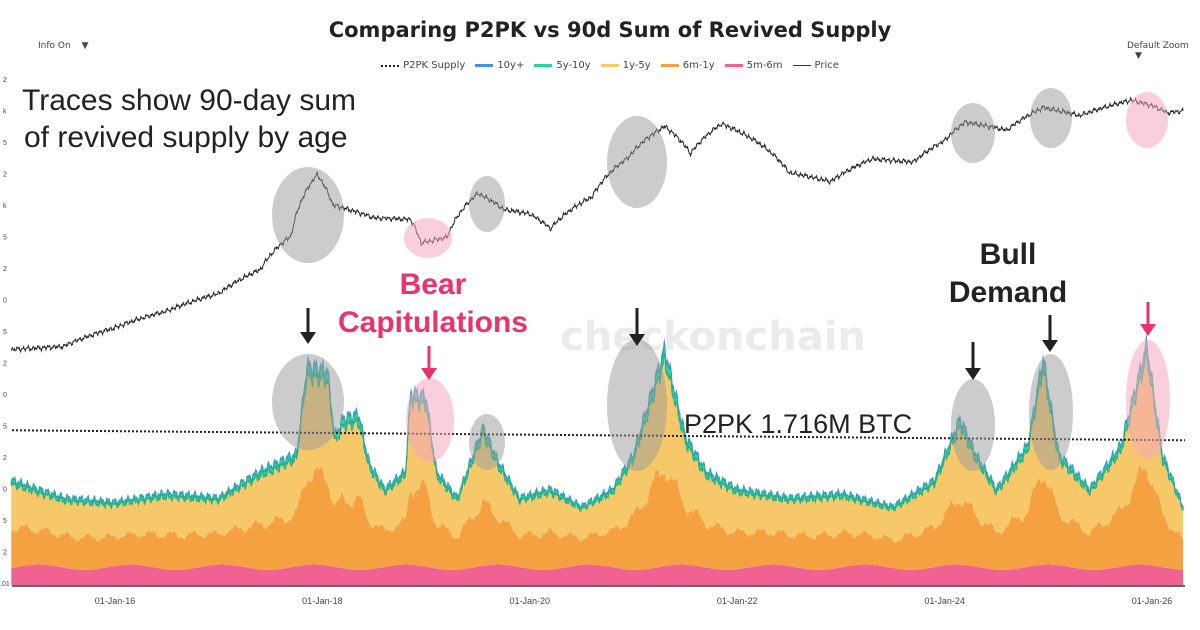 This screenshot has width=1200, height=630. What do you see at coordinates (1152, 601) in the screenshot?
I see `x-tick-label: 01-Jan-26` at bounding box center [1152, 601].